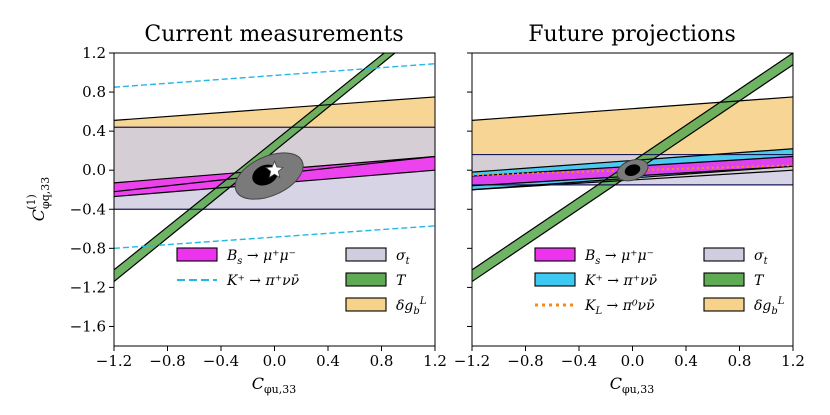 The height and width of the screenshot is (415, 830). I want to click on marker-star, so click(274, 169).